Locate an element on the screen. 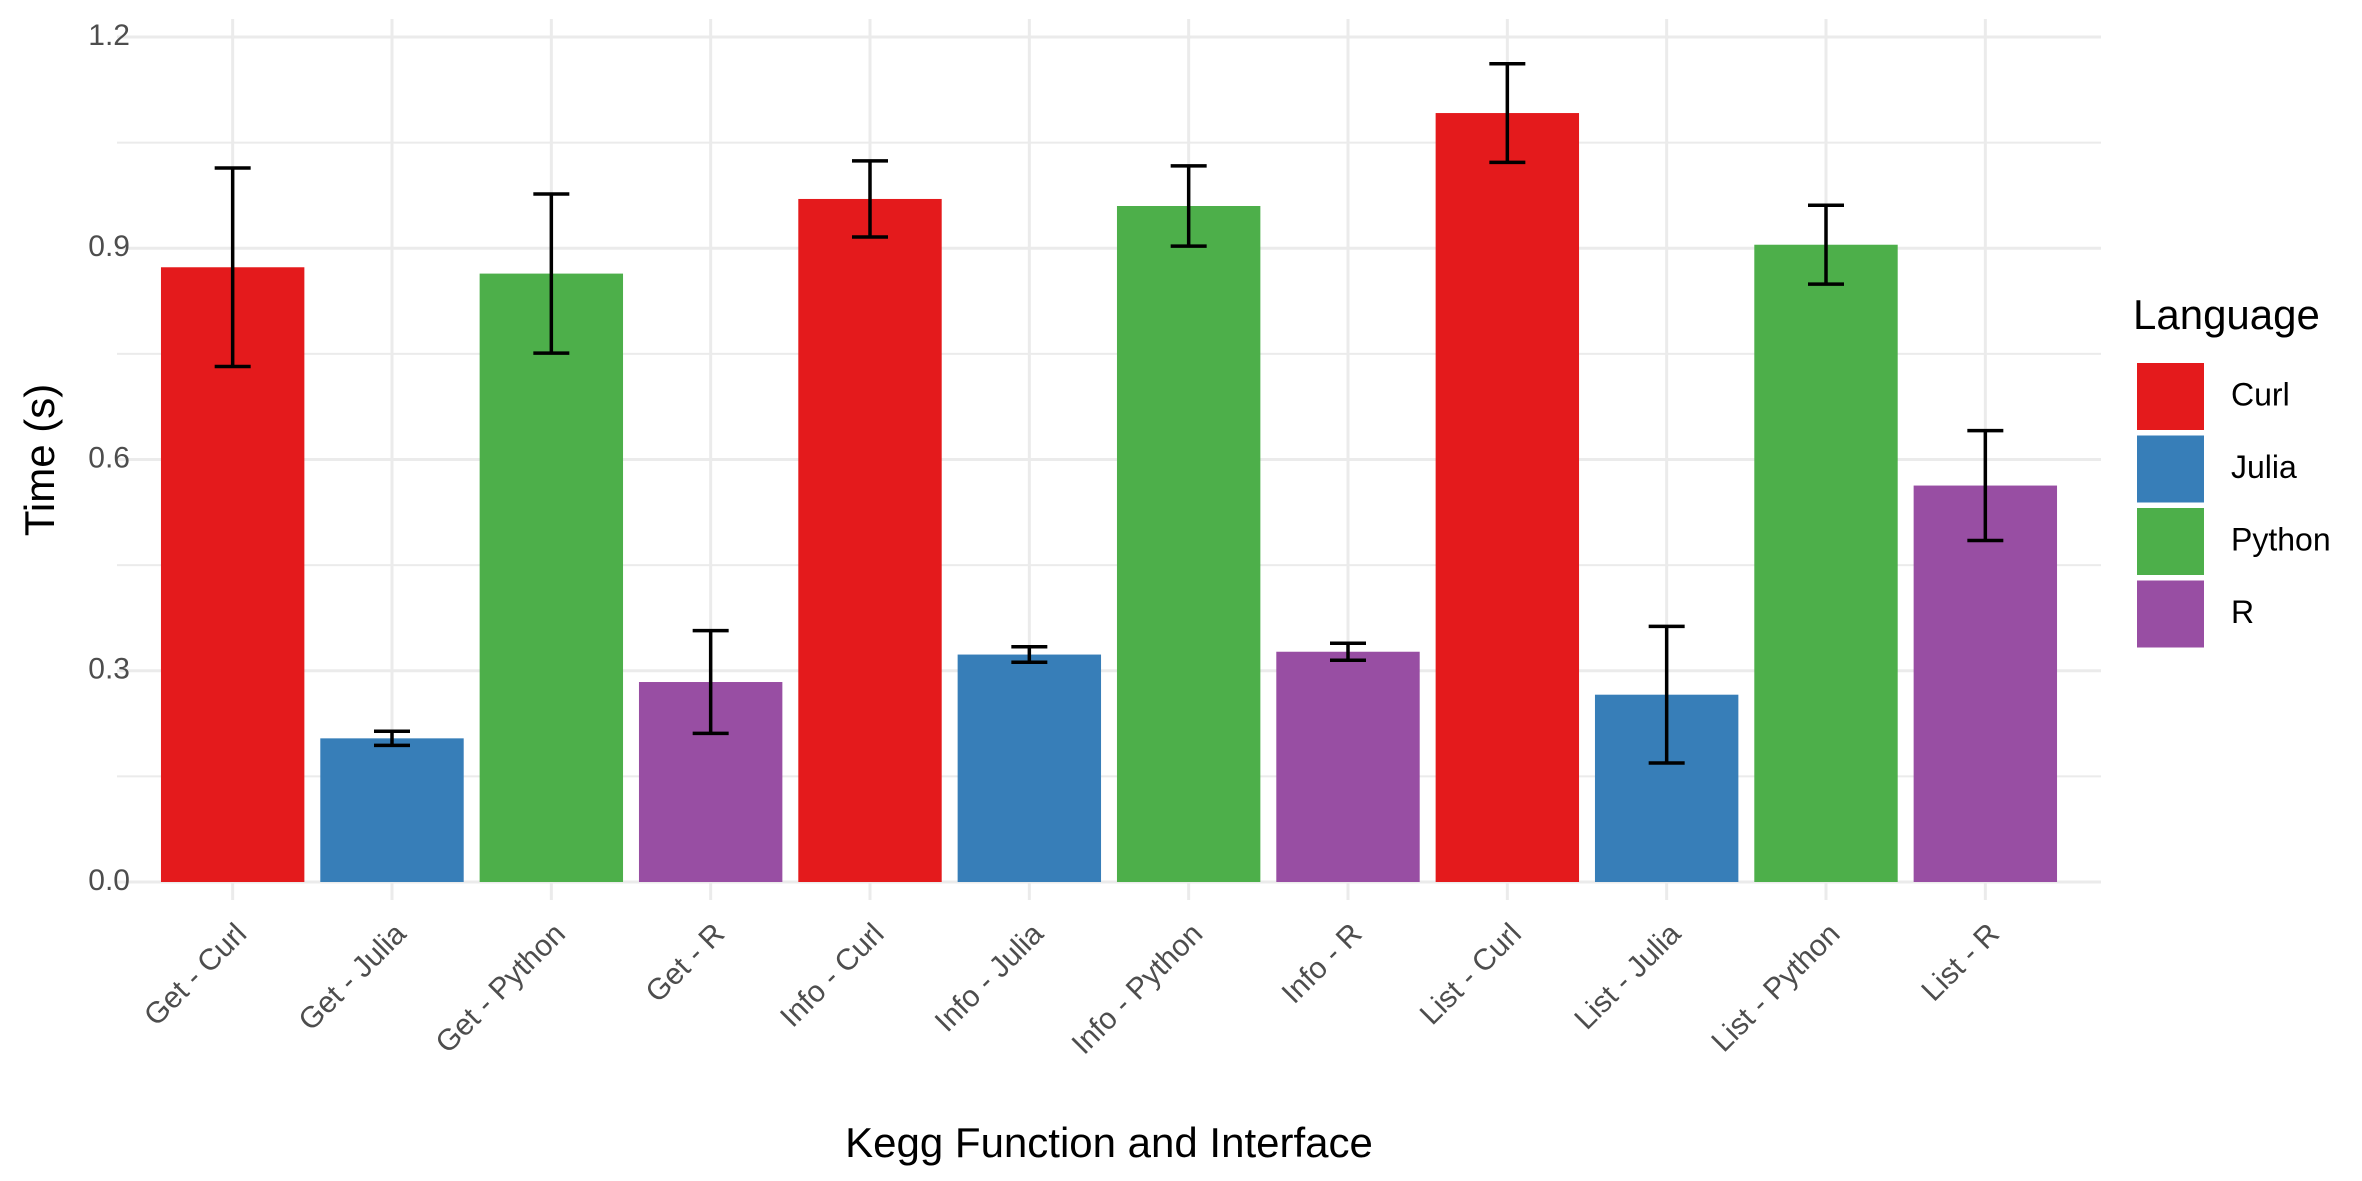  x-tick-label: List - Julia is located at coordinates (1627, 976).